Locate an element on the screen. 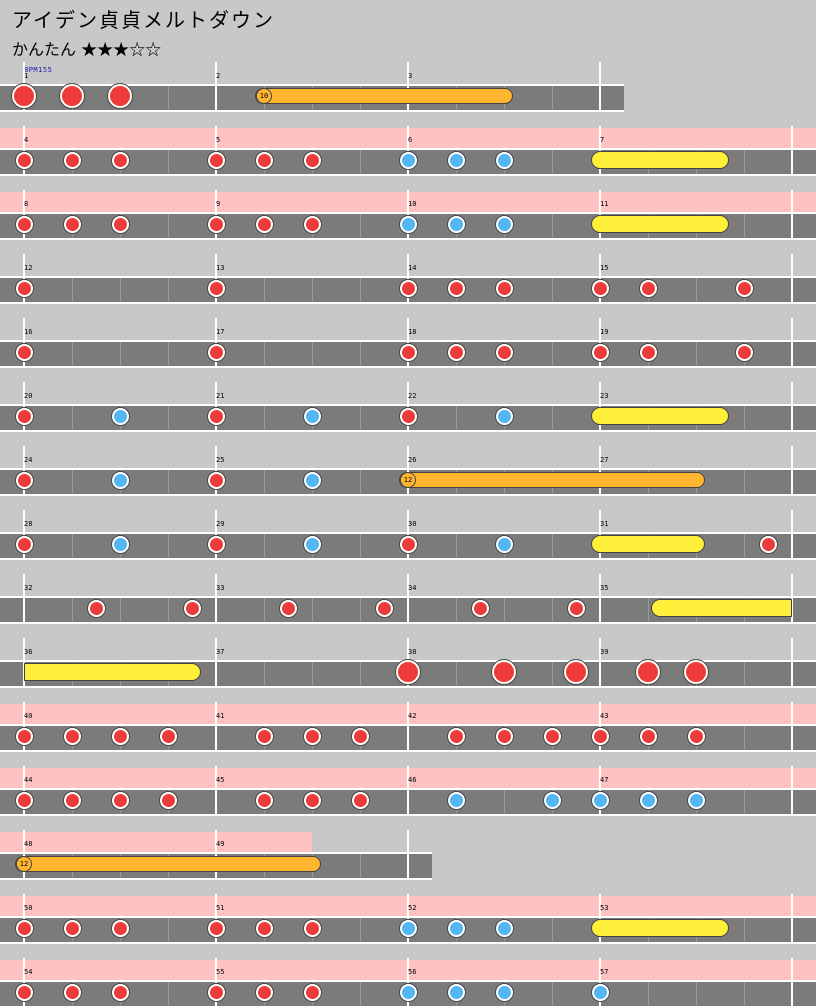 The image size is (816, 1008). measure-number: 5 is located at coordinates (218, 140).